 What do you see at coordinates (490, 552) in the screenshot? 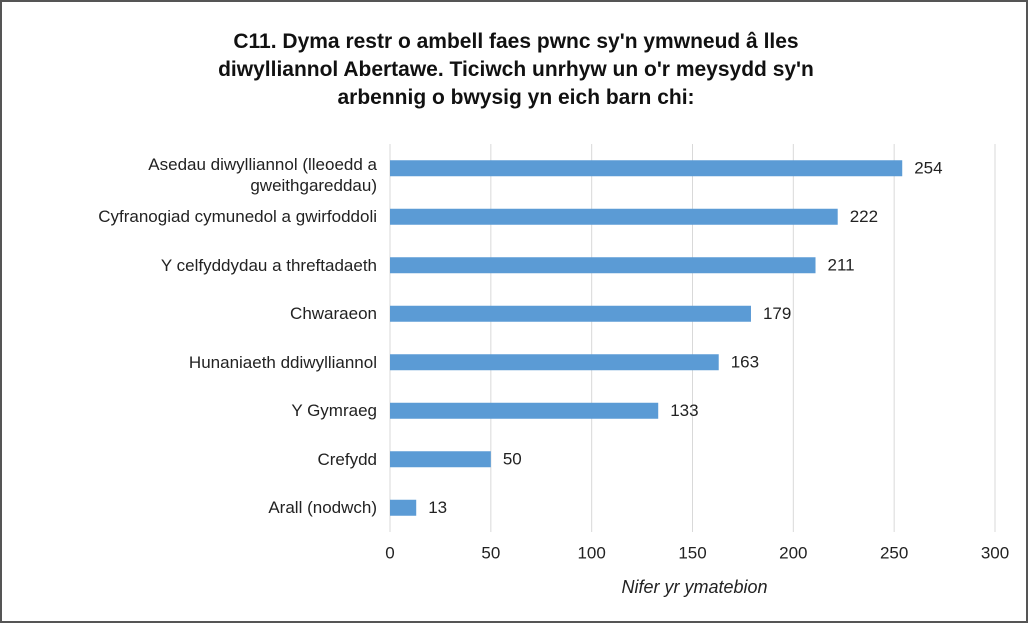
I see `x-tick-label: 50` at bounding box center [490, 552].